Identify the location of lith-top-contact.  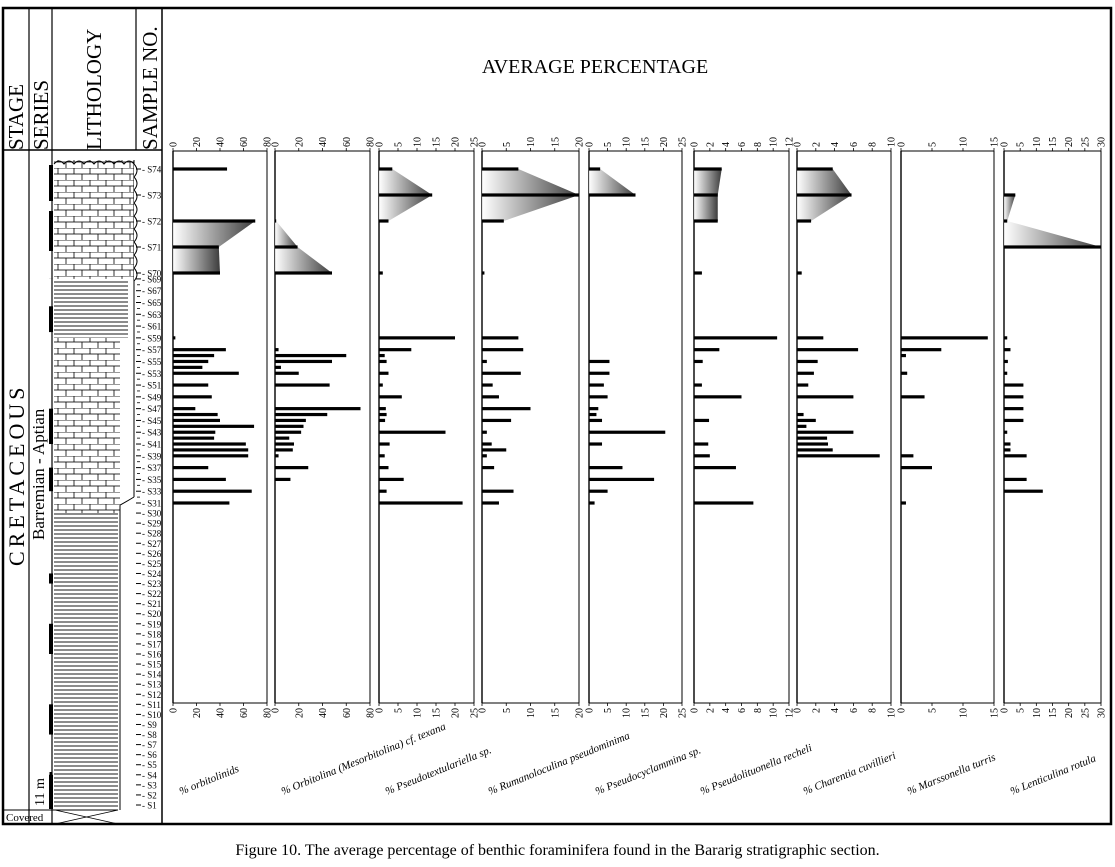
(94, 162).